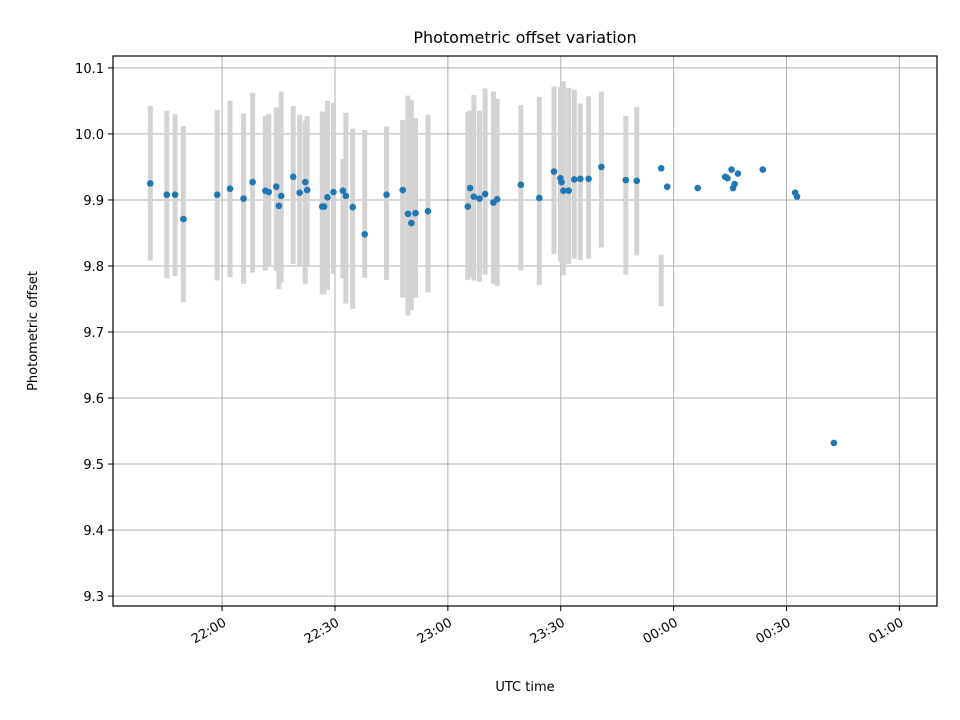 This screenshot has width=960, height=720. I want to click on y-tick-label: 9.6, so click(93, 399).